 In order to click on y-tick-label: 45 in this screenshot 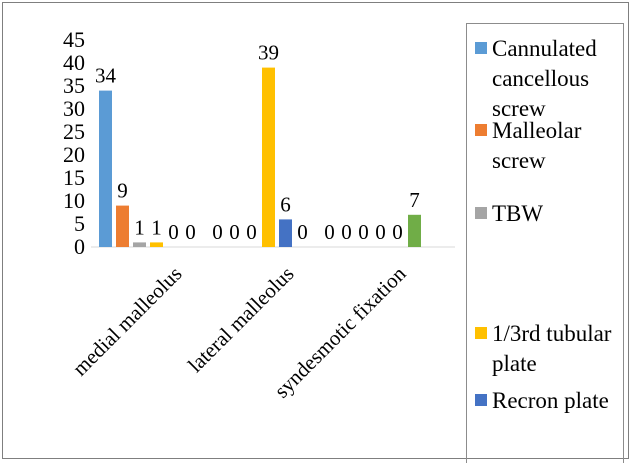, I will do `click(74, 39)`.